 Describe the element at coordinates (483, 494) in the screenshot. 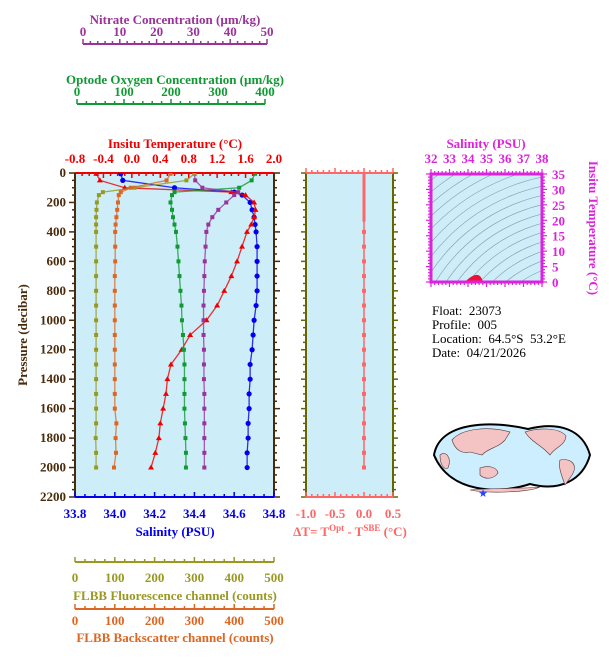

I see `star-icon: ★` at that location.